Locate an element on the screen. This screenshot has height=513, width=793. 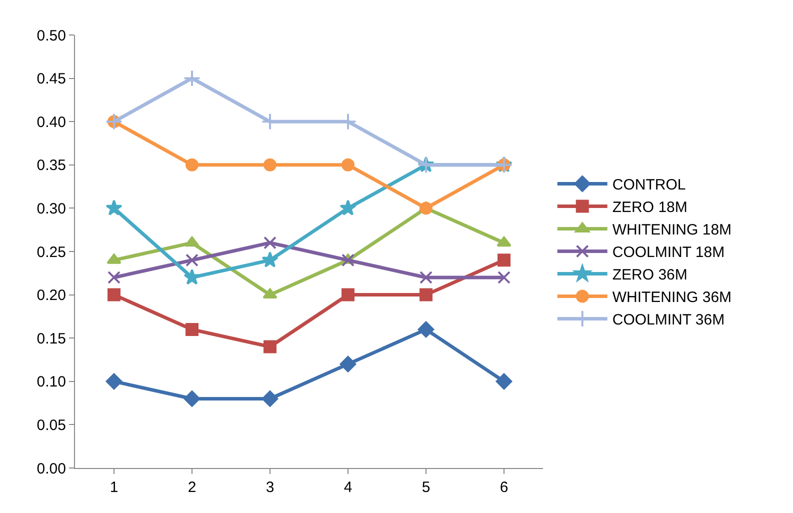
y-tick-label: 0.45 is located at coordinates (51, 79).